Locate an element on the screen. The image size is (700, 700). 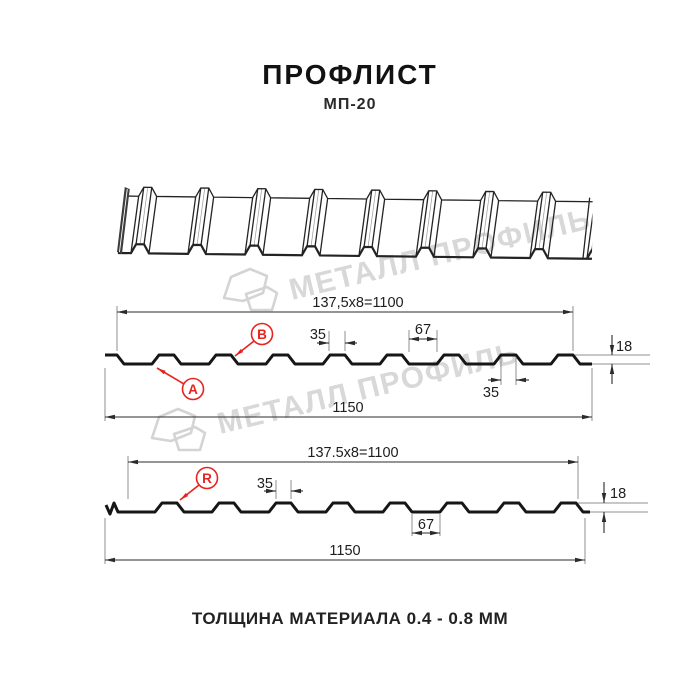
material-thickness-note: ТОЛЩИНА МАТЕРИАЛА 0.4 - 0.8 ММ is located at coordinates (350, 618).